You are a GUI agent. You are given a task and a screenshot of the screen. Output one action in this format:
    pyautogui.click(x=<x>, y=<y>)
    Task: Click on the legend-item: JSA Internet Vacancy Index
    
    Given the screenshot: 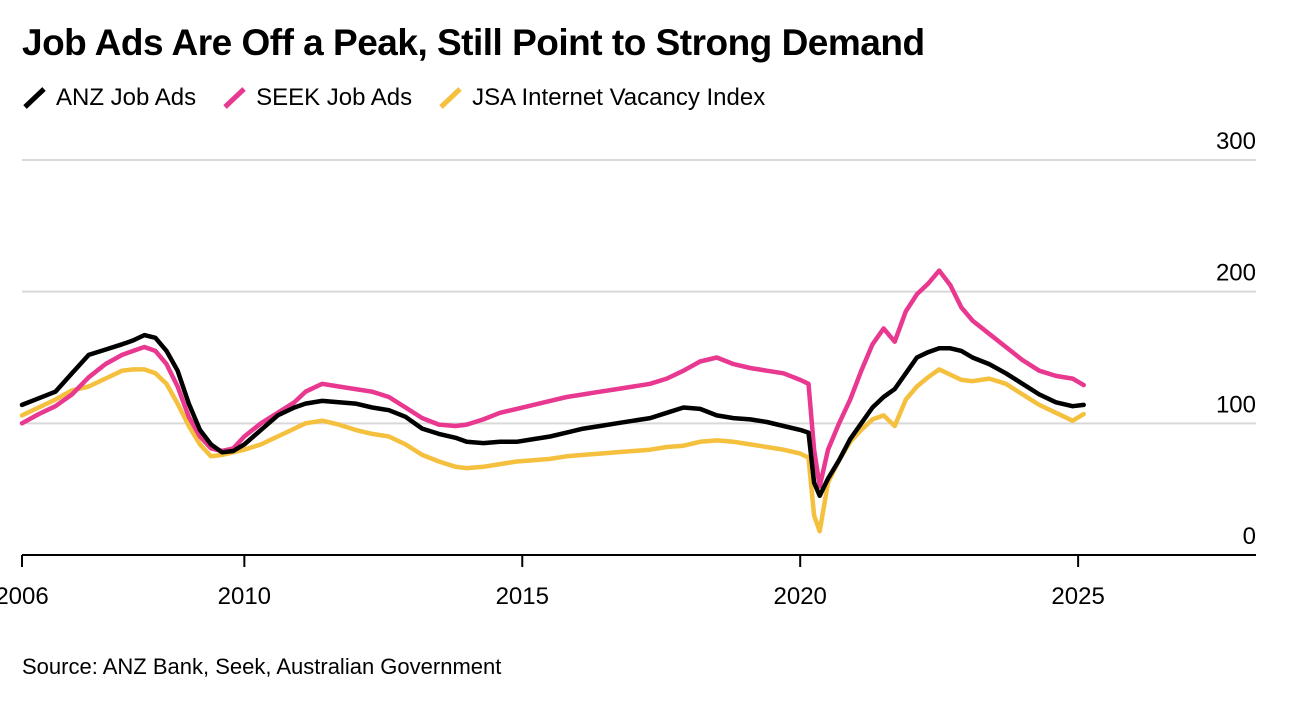 What is the action you would take?
    pyautogui.click(x=601, y=98)
    